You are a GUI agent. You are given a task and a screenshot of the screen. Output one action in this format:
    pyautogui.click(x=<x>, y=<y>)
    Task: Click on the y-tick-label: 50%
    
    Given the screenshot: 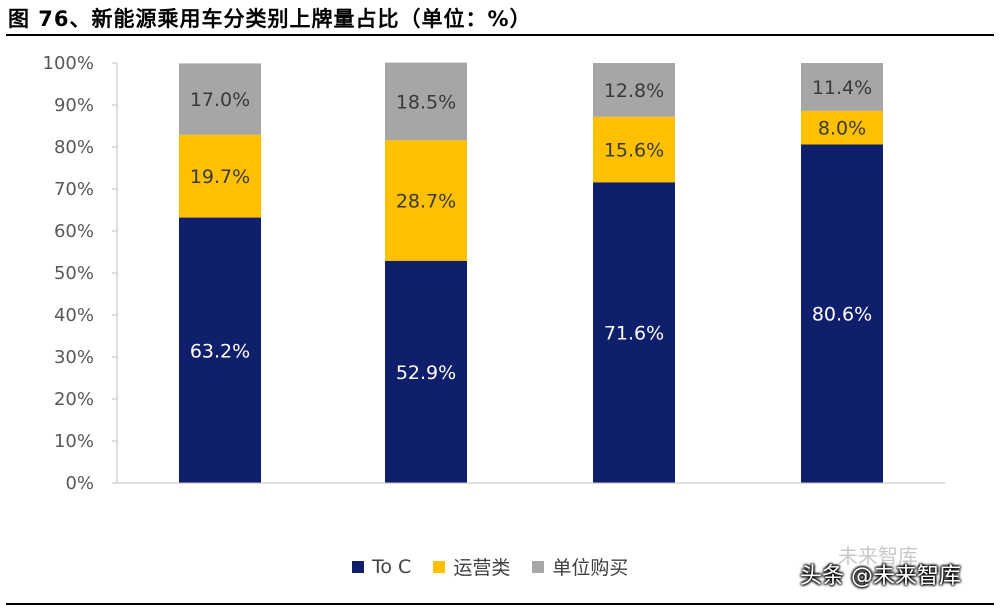 What is the action you would take?
    pyautogui.click(x=74, y=273)
    